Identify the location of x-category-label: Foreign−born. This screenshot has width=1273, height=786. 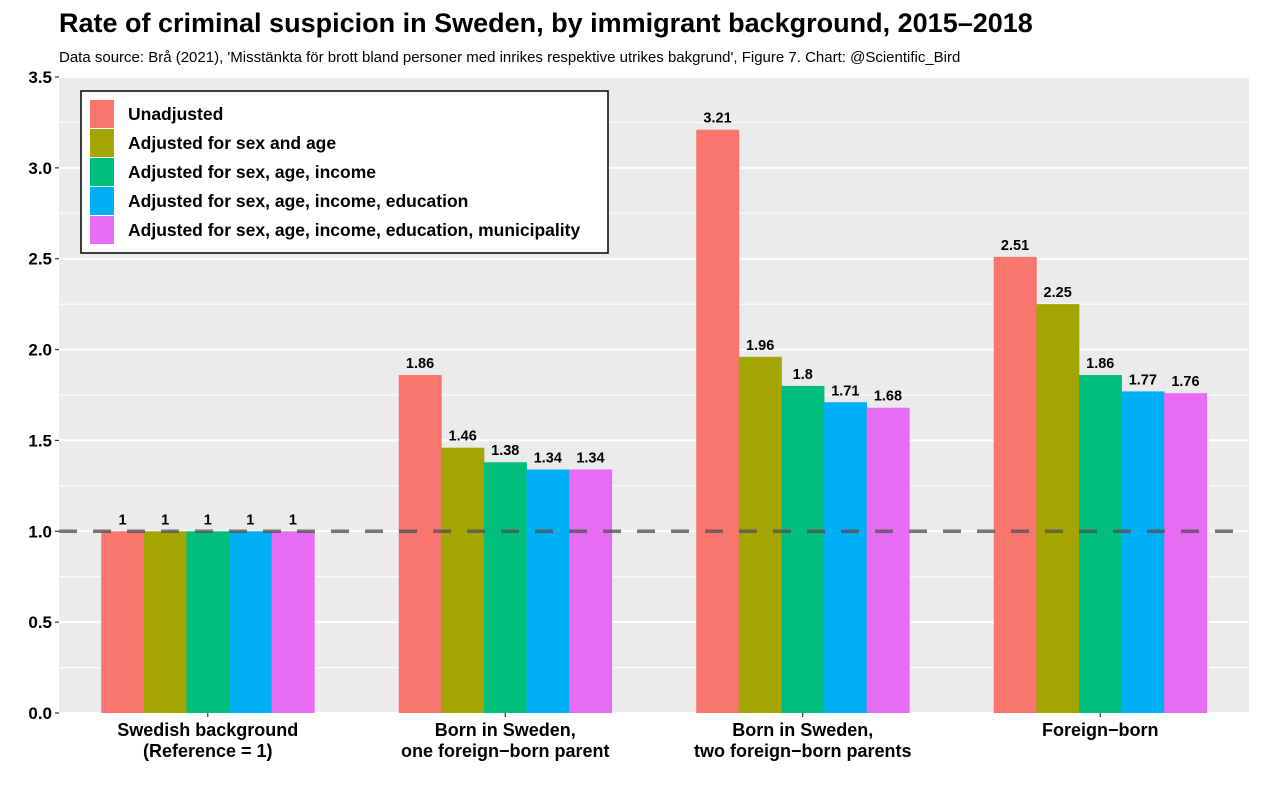
(1100, 730).